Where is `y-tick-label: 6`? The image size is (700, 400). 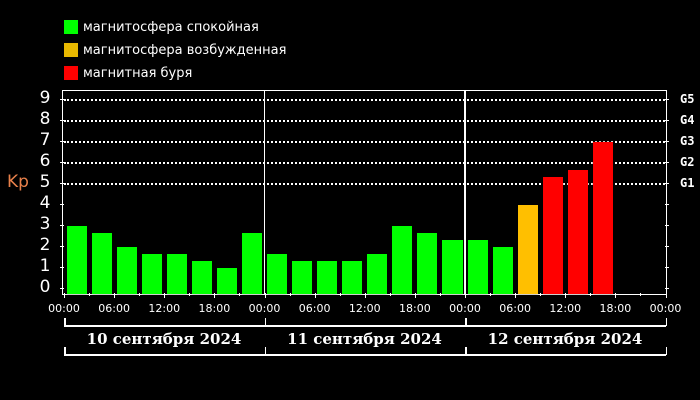
y-tick-label: 6 is located at coordinates (45, 161).